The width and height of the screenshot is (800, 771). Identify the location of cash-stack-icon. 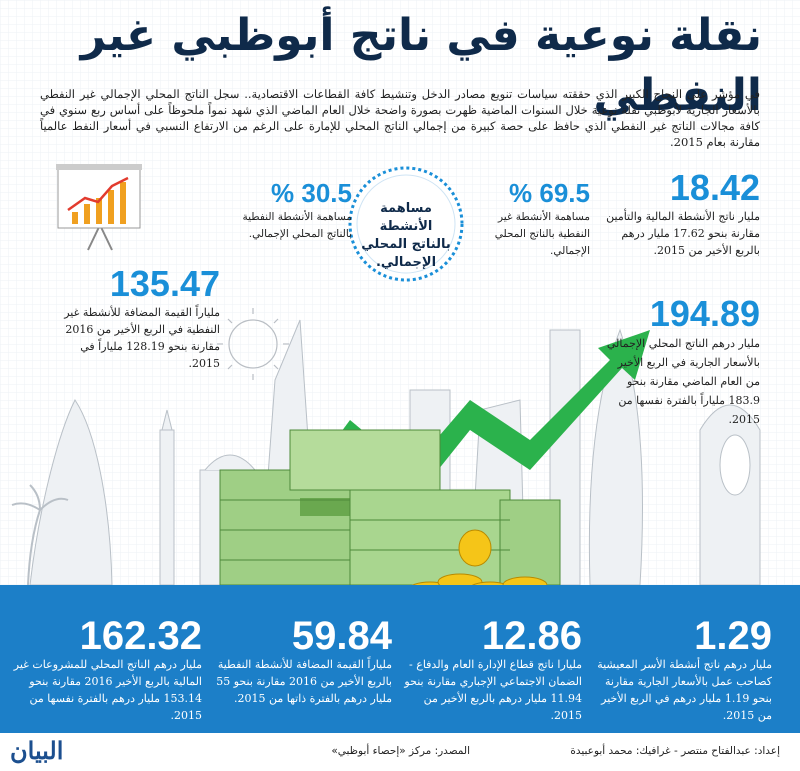
(390, 507).